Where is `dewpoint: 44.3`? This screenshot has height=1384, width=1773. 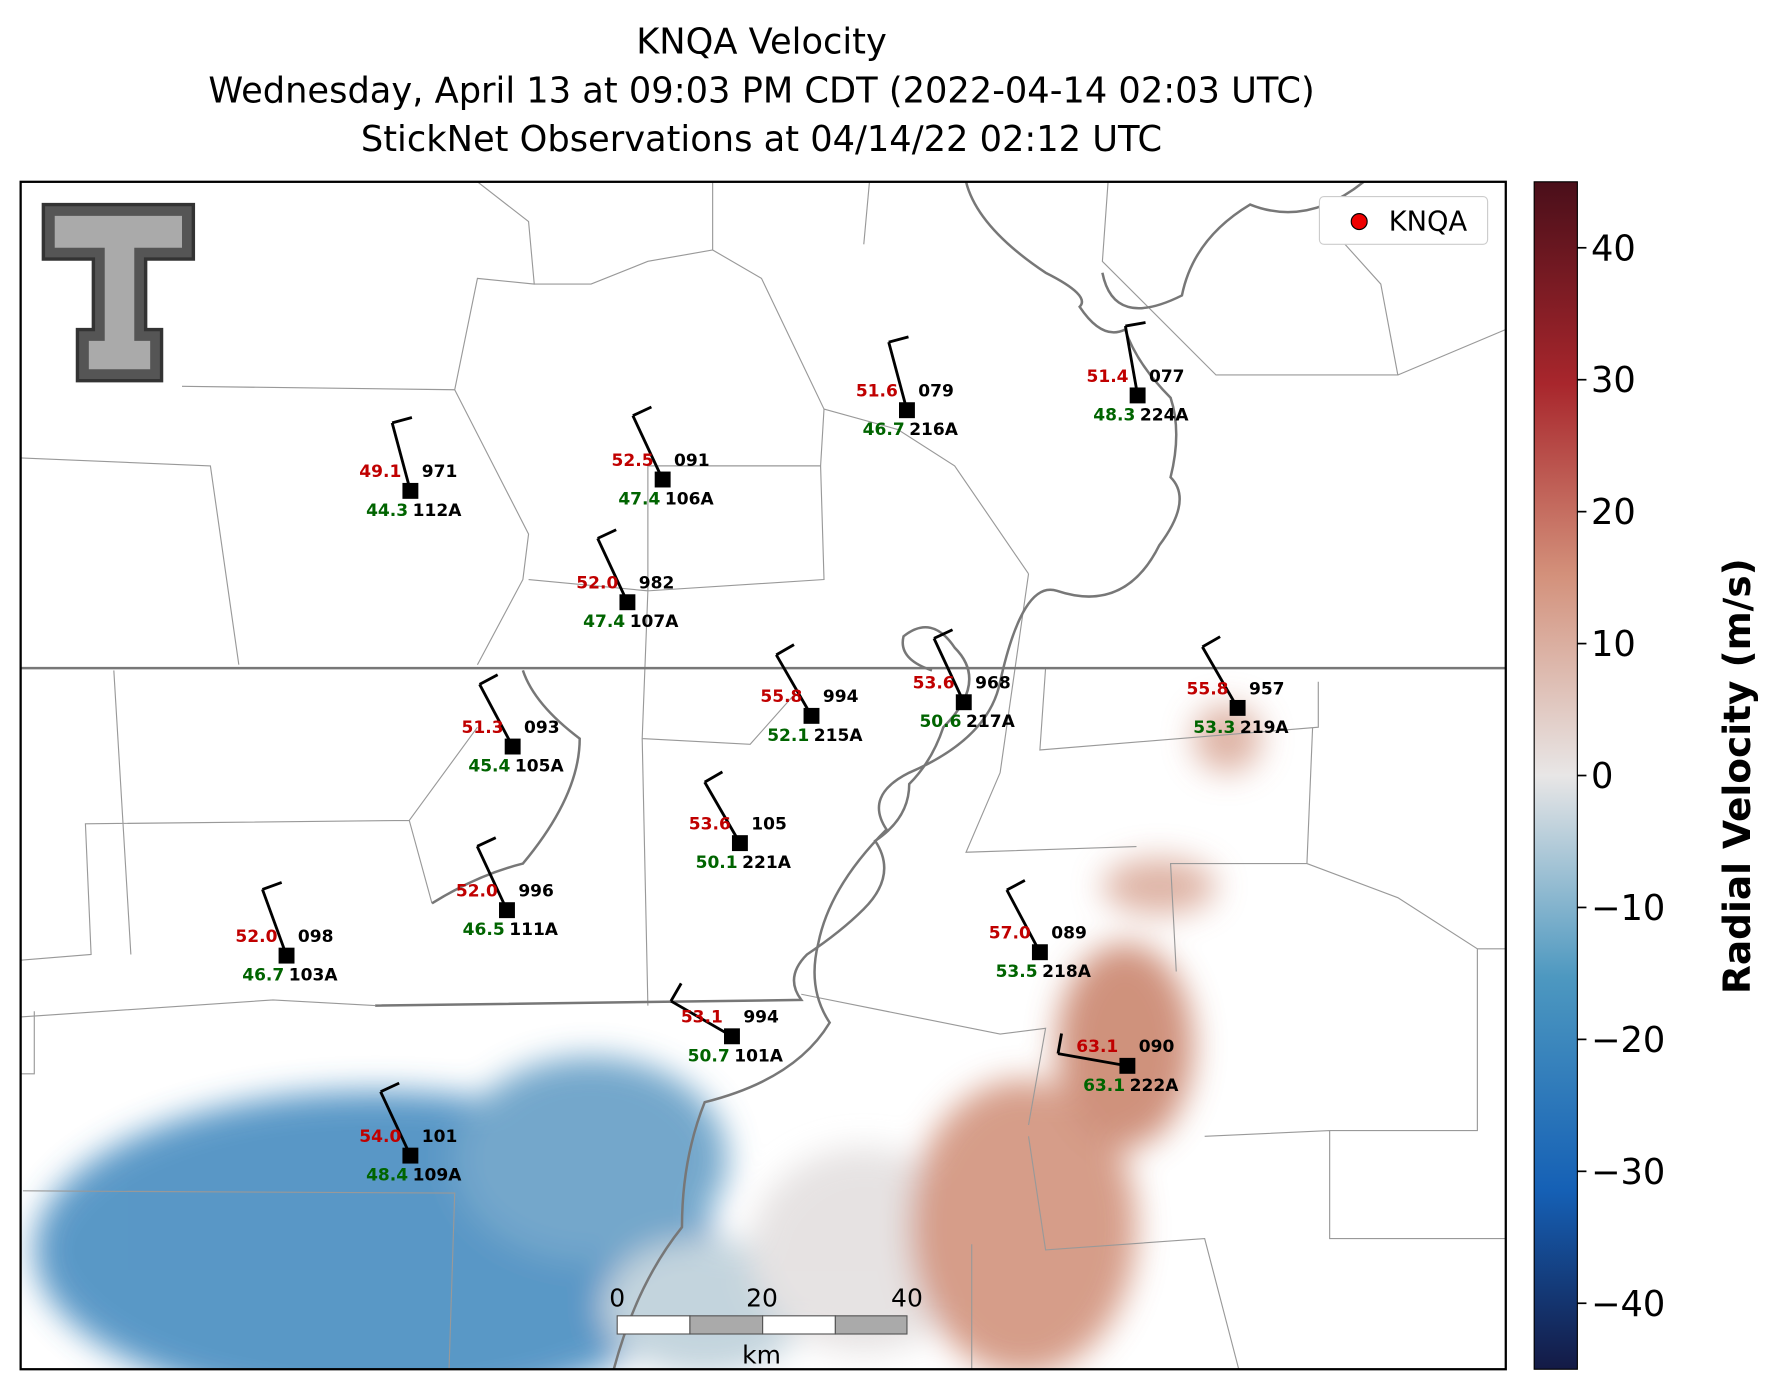
dewpoint: 44.3 is located at coordinates (387, 511).